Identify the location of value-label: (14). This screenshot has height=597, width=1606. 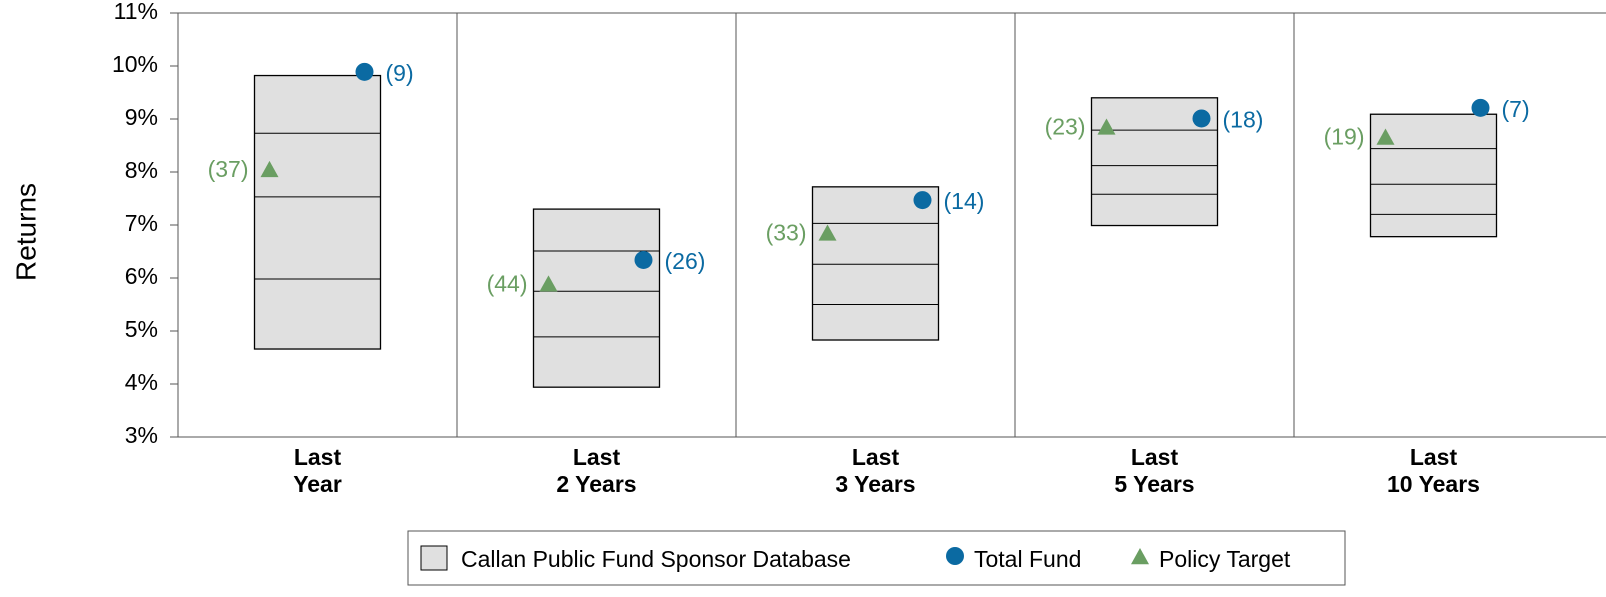
(964, 201).